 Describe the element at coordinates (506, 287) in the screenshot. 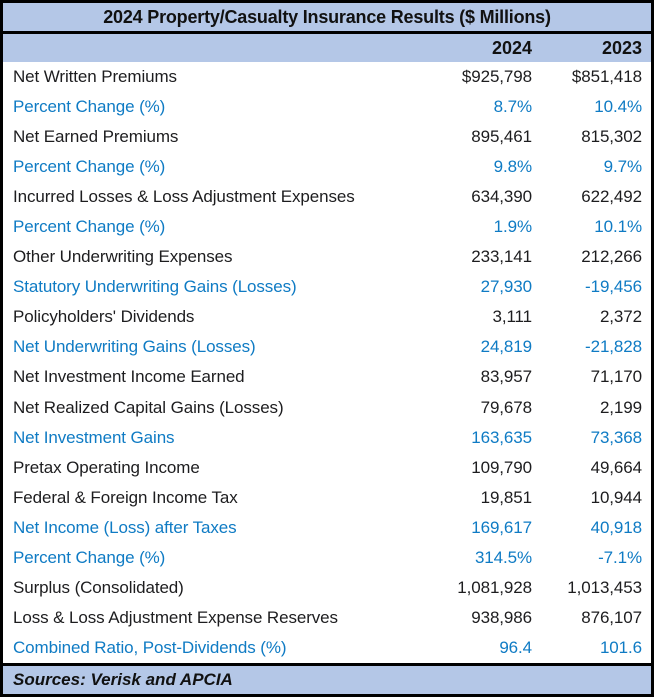

I see `value-2024: 27,930` at that location.